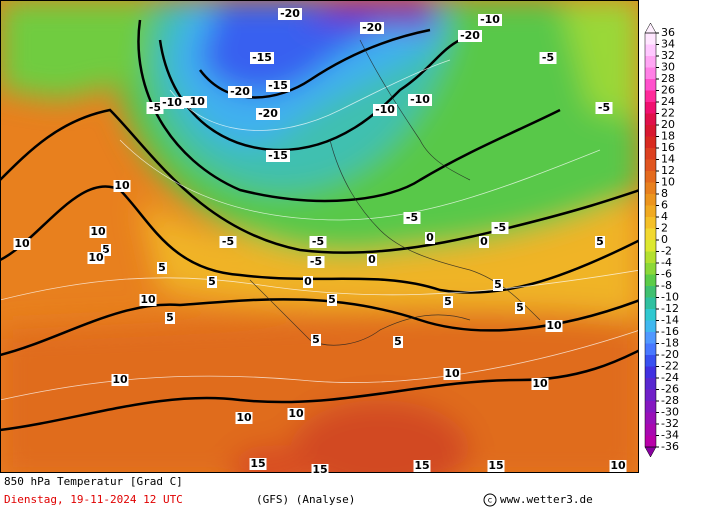 The width and height of the screenshot is (704, 513). What do you see at coordinates (670, 297) in the screenshot?
I see `colorbar-label: -10` at bounding box center [670, 297].